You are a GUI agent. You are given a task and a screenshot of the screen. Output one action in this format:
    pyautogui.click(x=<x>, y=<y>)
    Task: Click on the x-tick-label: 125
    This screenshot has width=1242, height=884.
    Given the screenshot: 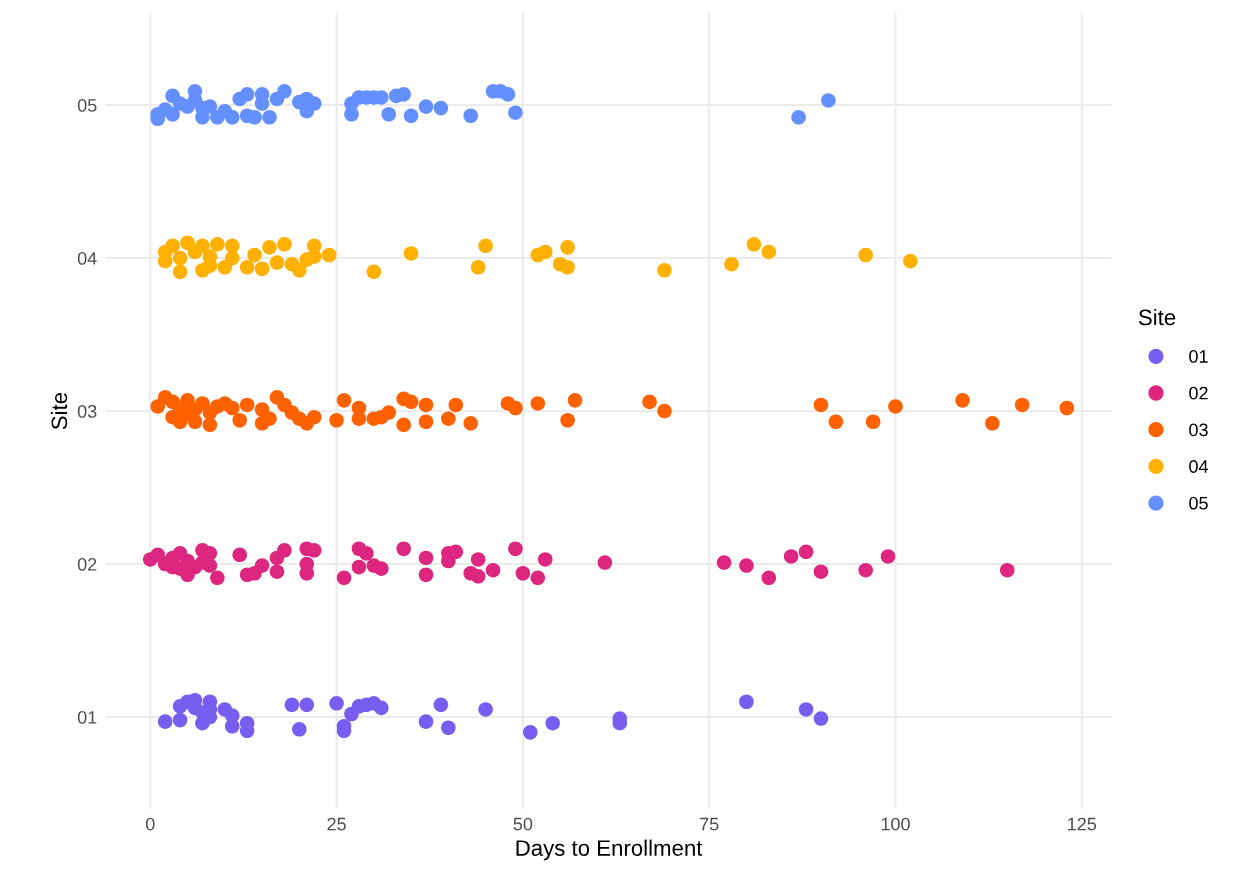 What is the action you would take?
    pyautogui.click(x=1082, y=824)
    